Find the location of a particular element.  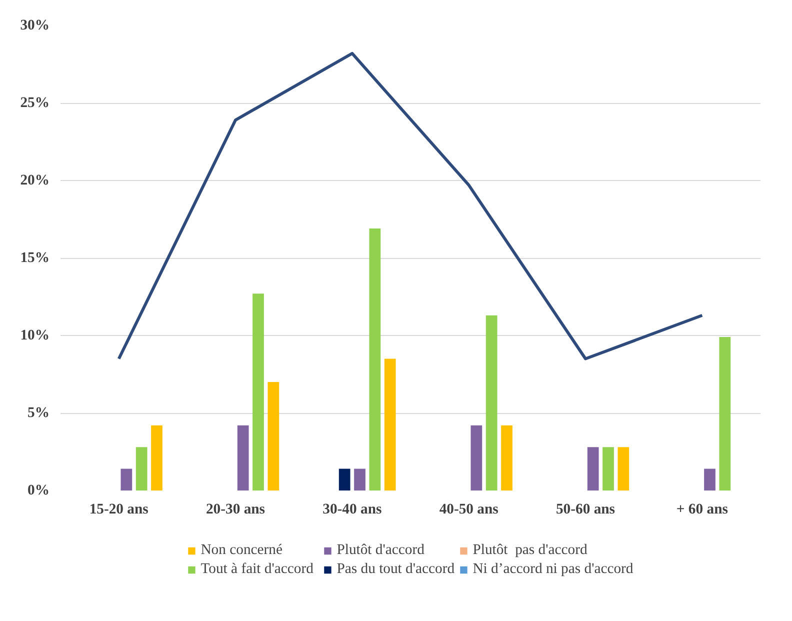

x-tick-label: 30-40 ans is located at coordinates (352, 510).